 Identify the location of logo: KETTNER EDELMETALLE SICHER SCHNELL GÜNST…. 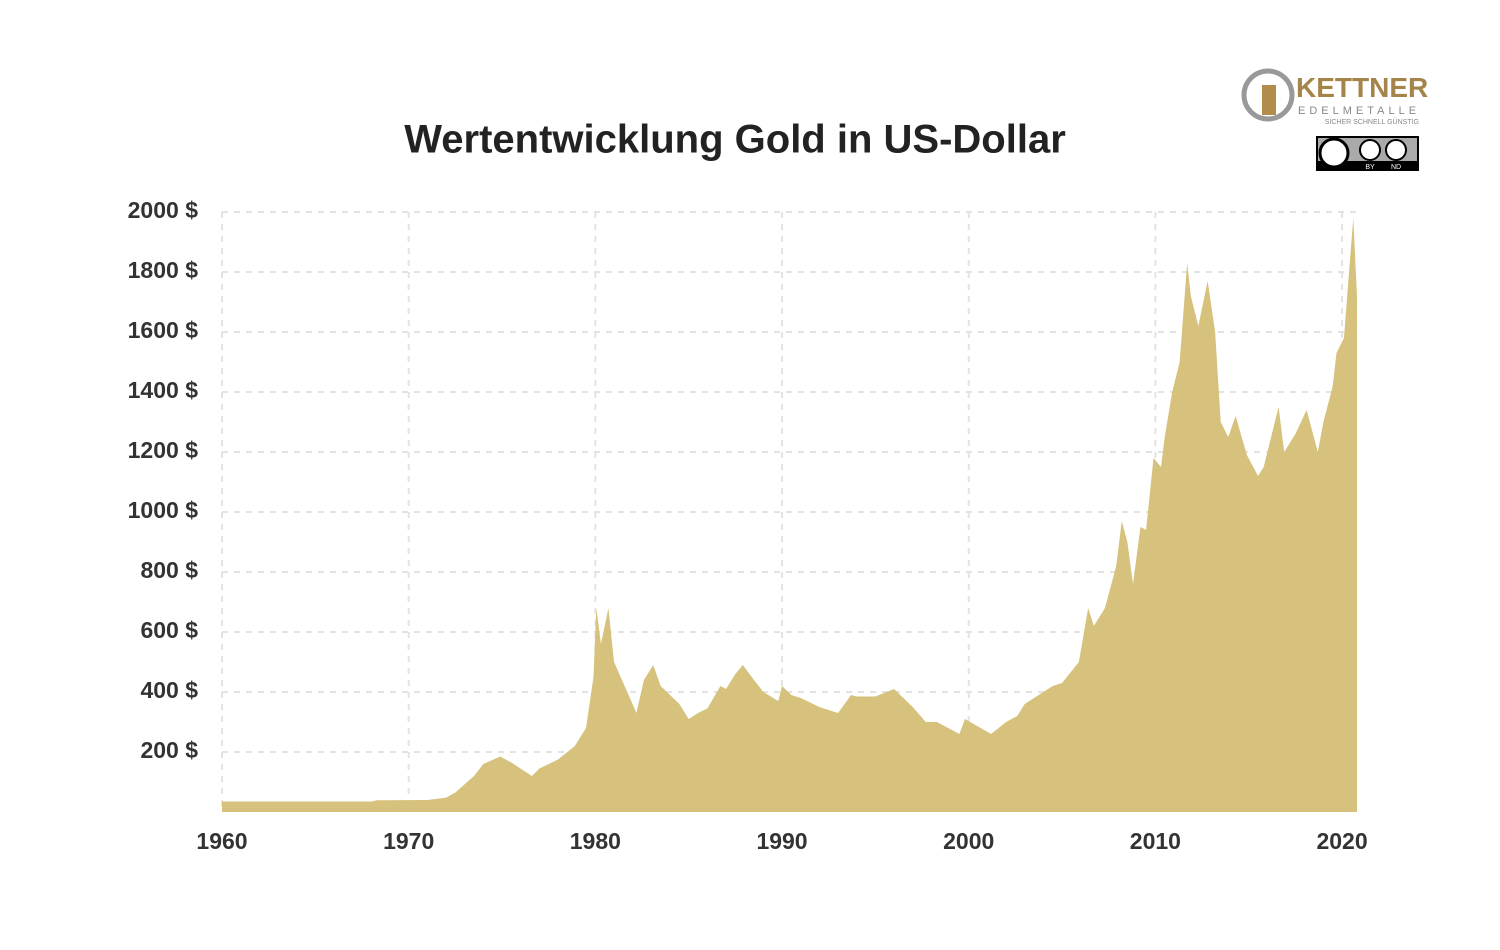
(1334, 97).